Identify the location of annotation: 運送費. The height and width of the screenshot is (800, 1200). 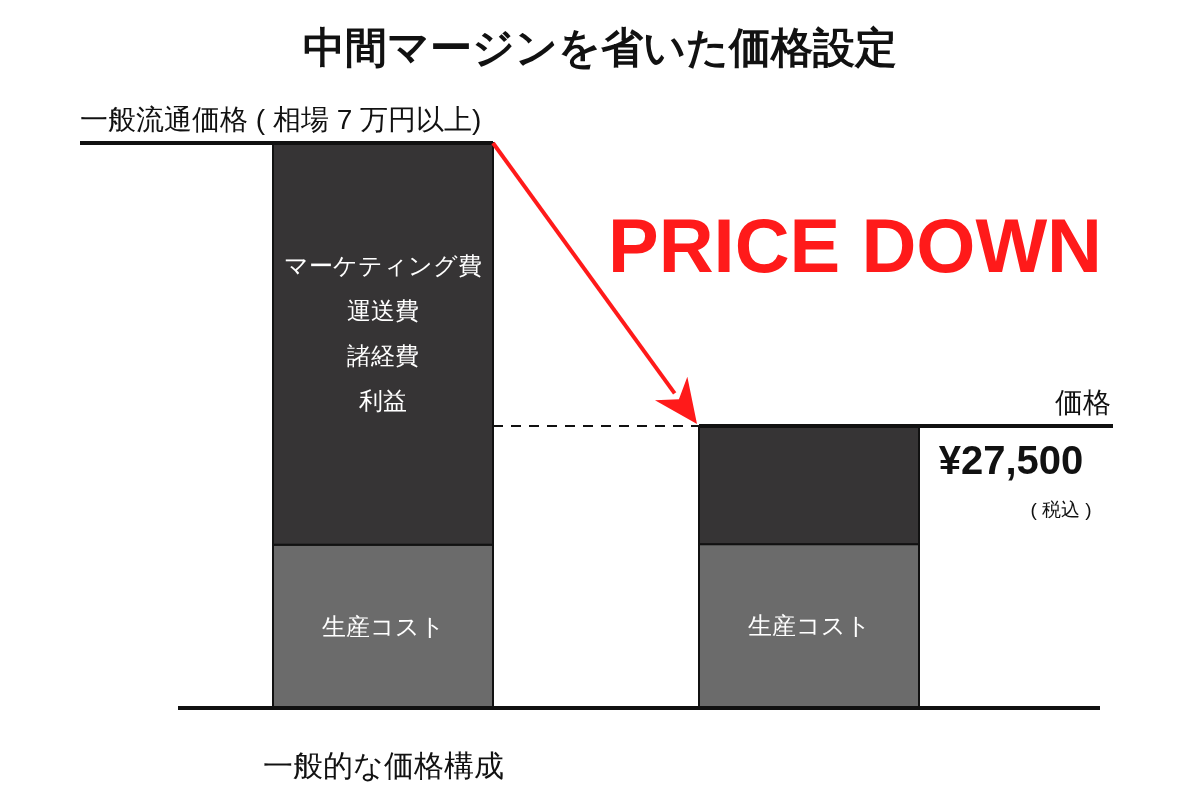
(383, 311).